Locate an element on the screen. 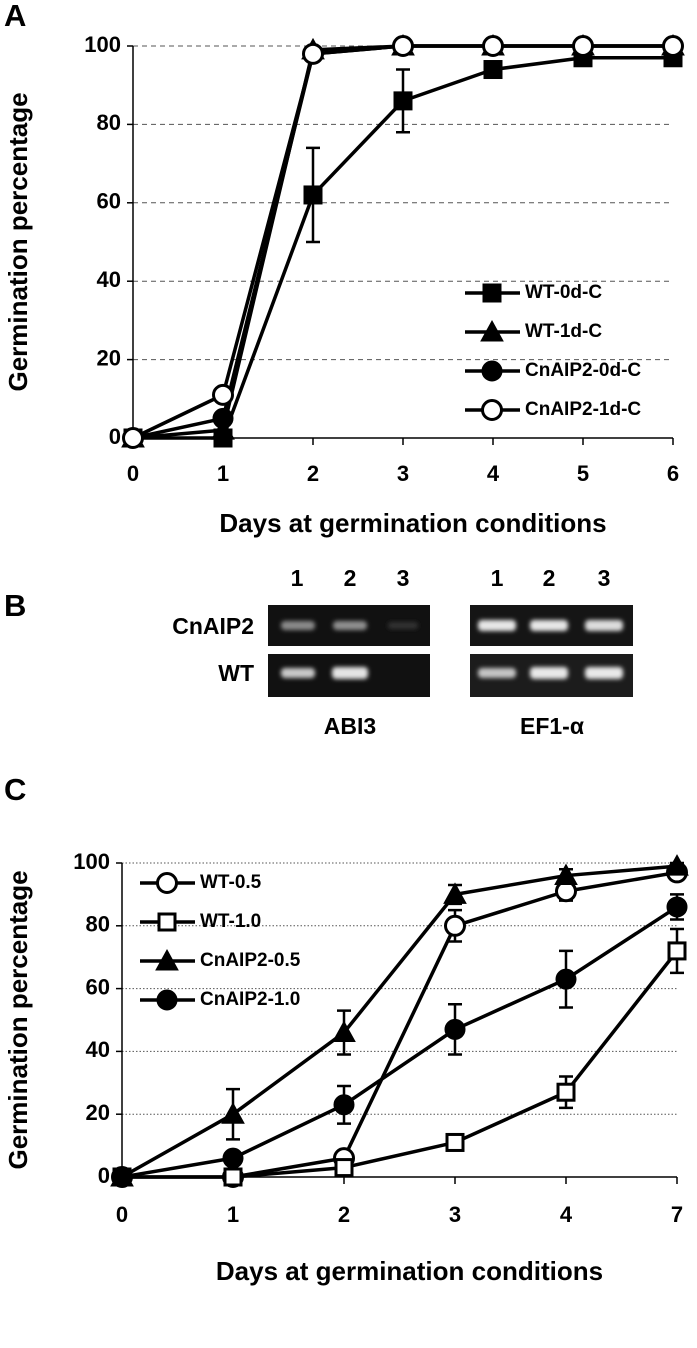 The height and width of the screenshot is (1348, 697). x-tick-label: 6 is located at coordinates (673, 473).